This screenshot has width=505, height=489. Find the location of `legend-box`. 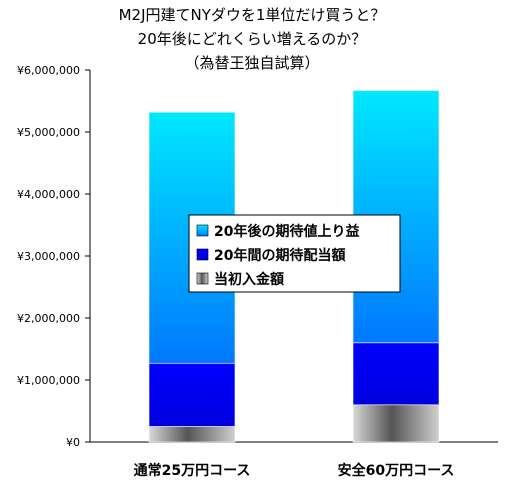

legend-box is located at coordinates (294, 253).